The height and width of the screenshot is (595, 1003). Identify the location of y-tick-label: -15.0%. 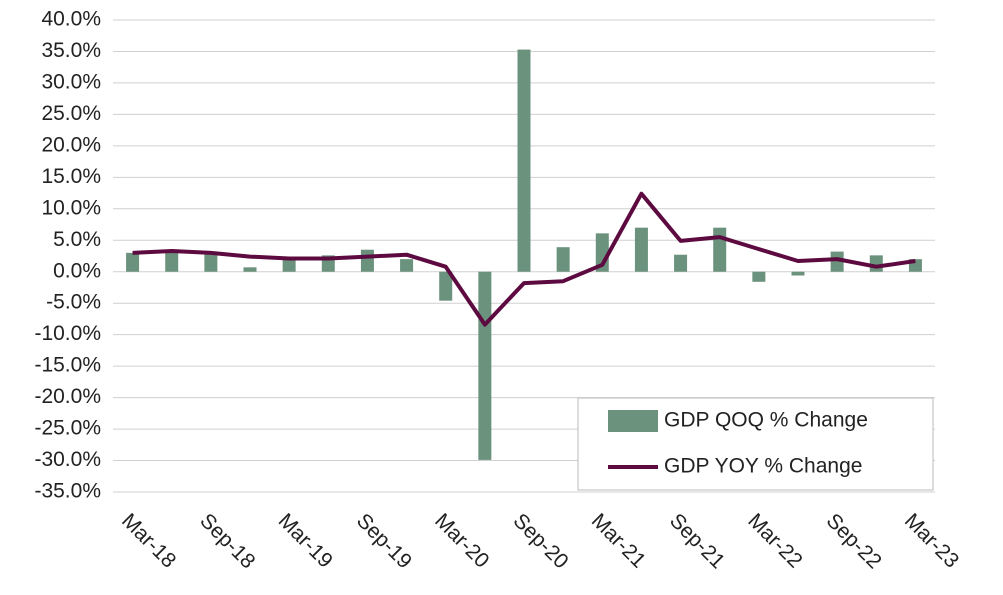
(67, 365).